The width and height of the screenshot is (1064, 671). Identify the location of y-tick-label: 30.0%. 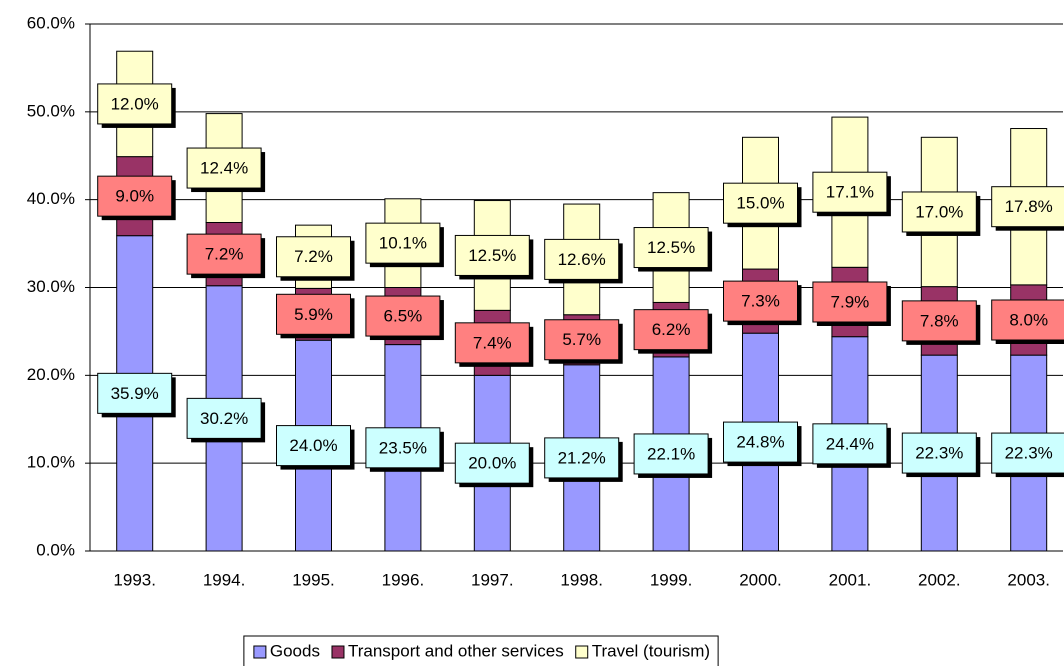
(51, 286).